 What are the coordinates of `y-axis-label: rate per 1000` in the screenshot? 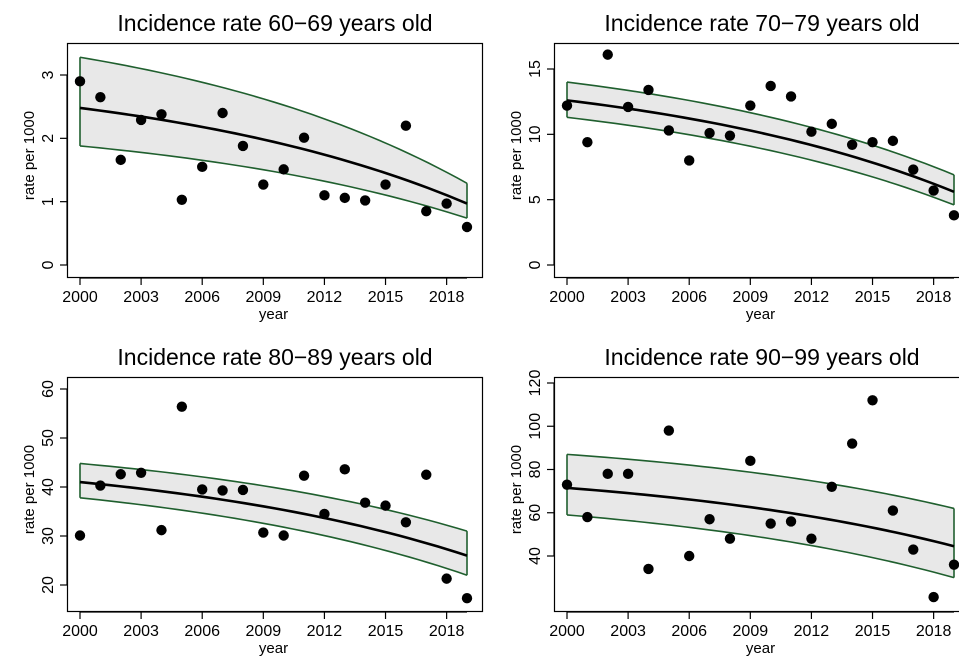 It's located at (29, 489).